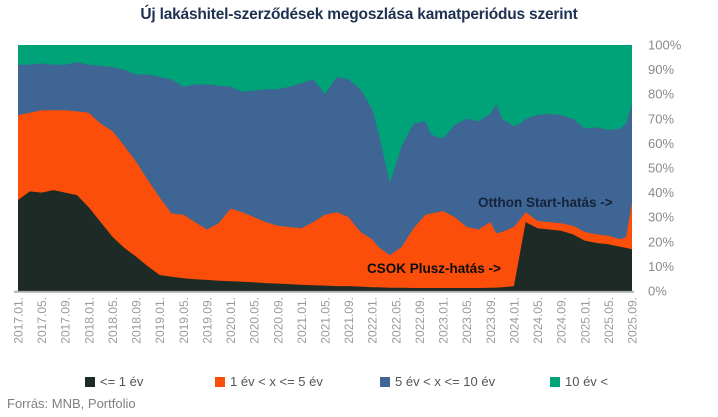 This screenshot has height=417, width=718. I want to click on x-tick-label: 2024.01., so click(514, 320).